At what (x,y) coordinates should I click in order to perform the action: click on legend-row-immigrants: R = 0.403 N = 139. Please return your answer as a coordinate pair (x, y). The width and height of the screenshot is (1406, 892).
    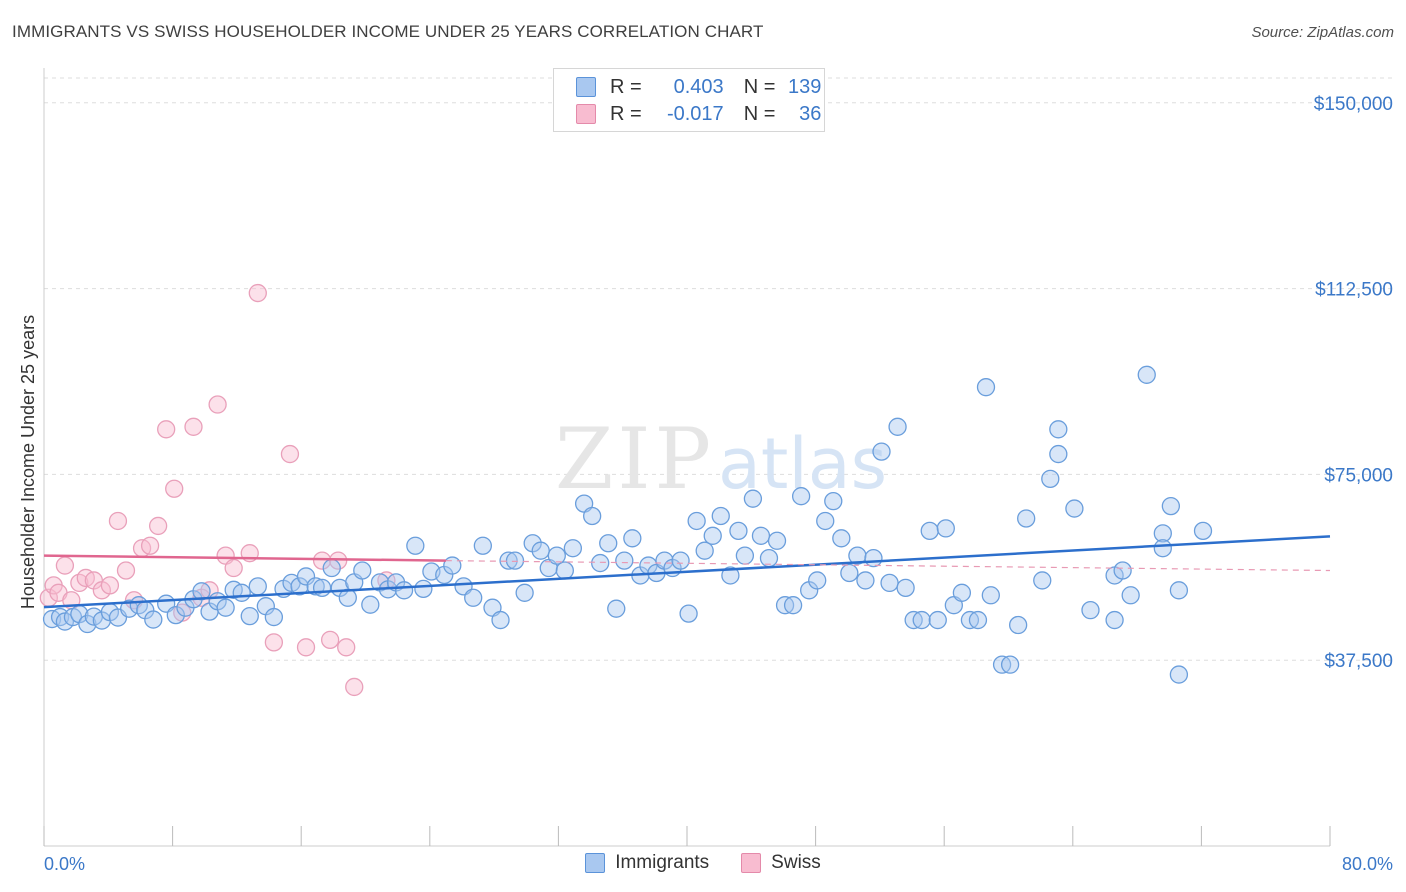
    Looking at the image, I should click on (698, 87).